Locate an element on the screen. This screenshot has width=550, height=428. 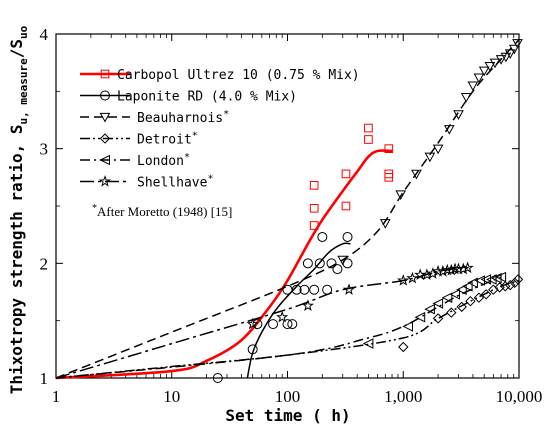
x-tick-label: 10,000 is located at coordinates (519, 396).